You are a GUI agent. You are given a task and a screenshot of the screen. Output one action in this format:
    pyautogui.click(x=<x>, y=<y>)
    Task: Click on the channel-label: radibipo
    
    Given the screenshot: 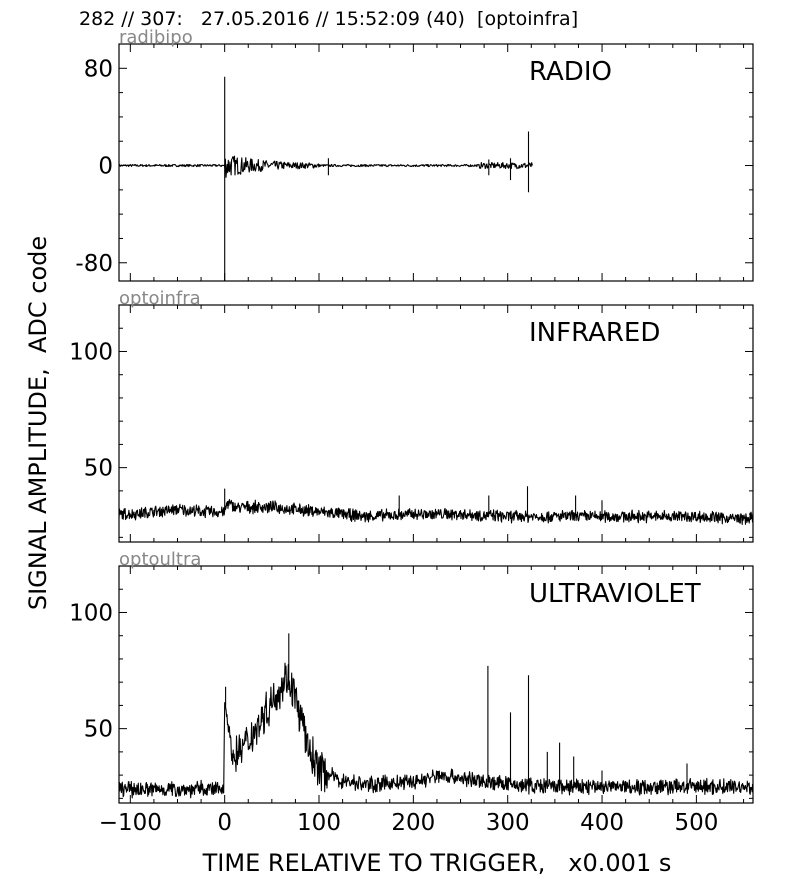 What is the action you would take?
    pyautogui.click(x=156, y=37)
    